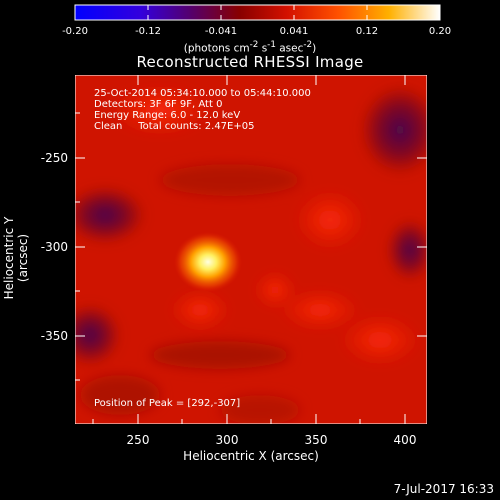 This screenshot has height=500, width=500. I want to click on colorbar-units: (photons cm-2 s-1 asec-2), so click(250, 47).